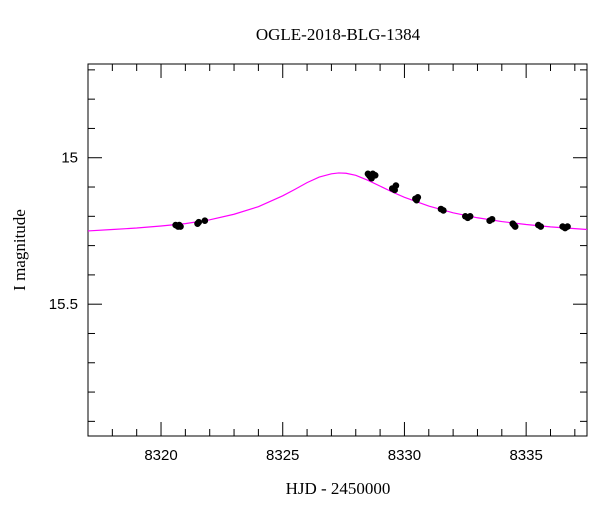 The image size is (600, 512). Describe the element at coordinates (160, 455) in the screenshot. I see `x-tick-label: 8320` at that location.